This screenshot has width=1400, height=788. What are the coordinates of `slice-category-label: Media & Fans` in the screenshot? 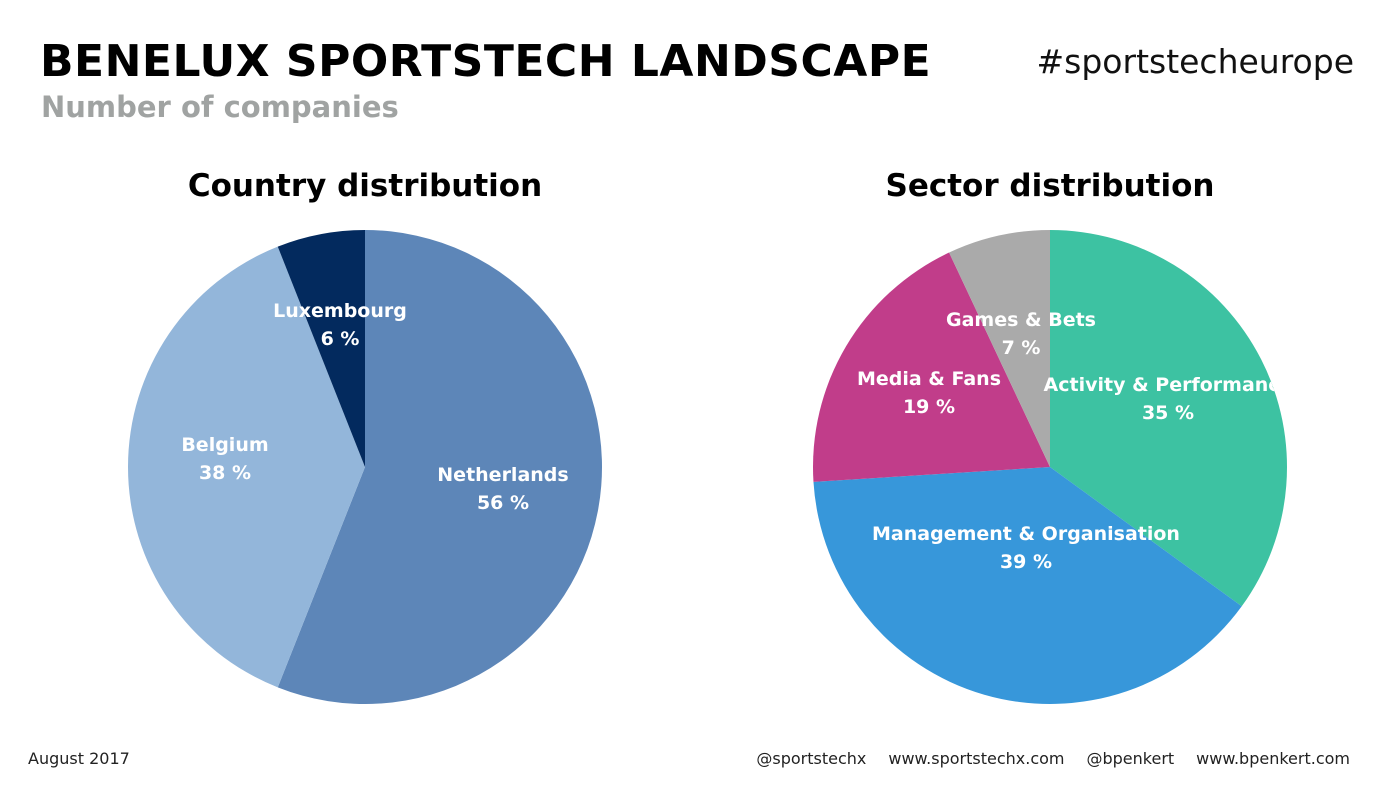 It's located at (929, 379).